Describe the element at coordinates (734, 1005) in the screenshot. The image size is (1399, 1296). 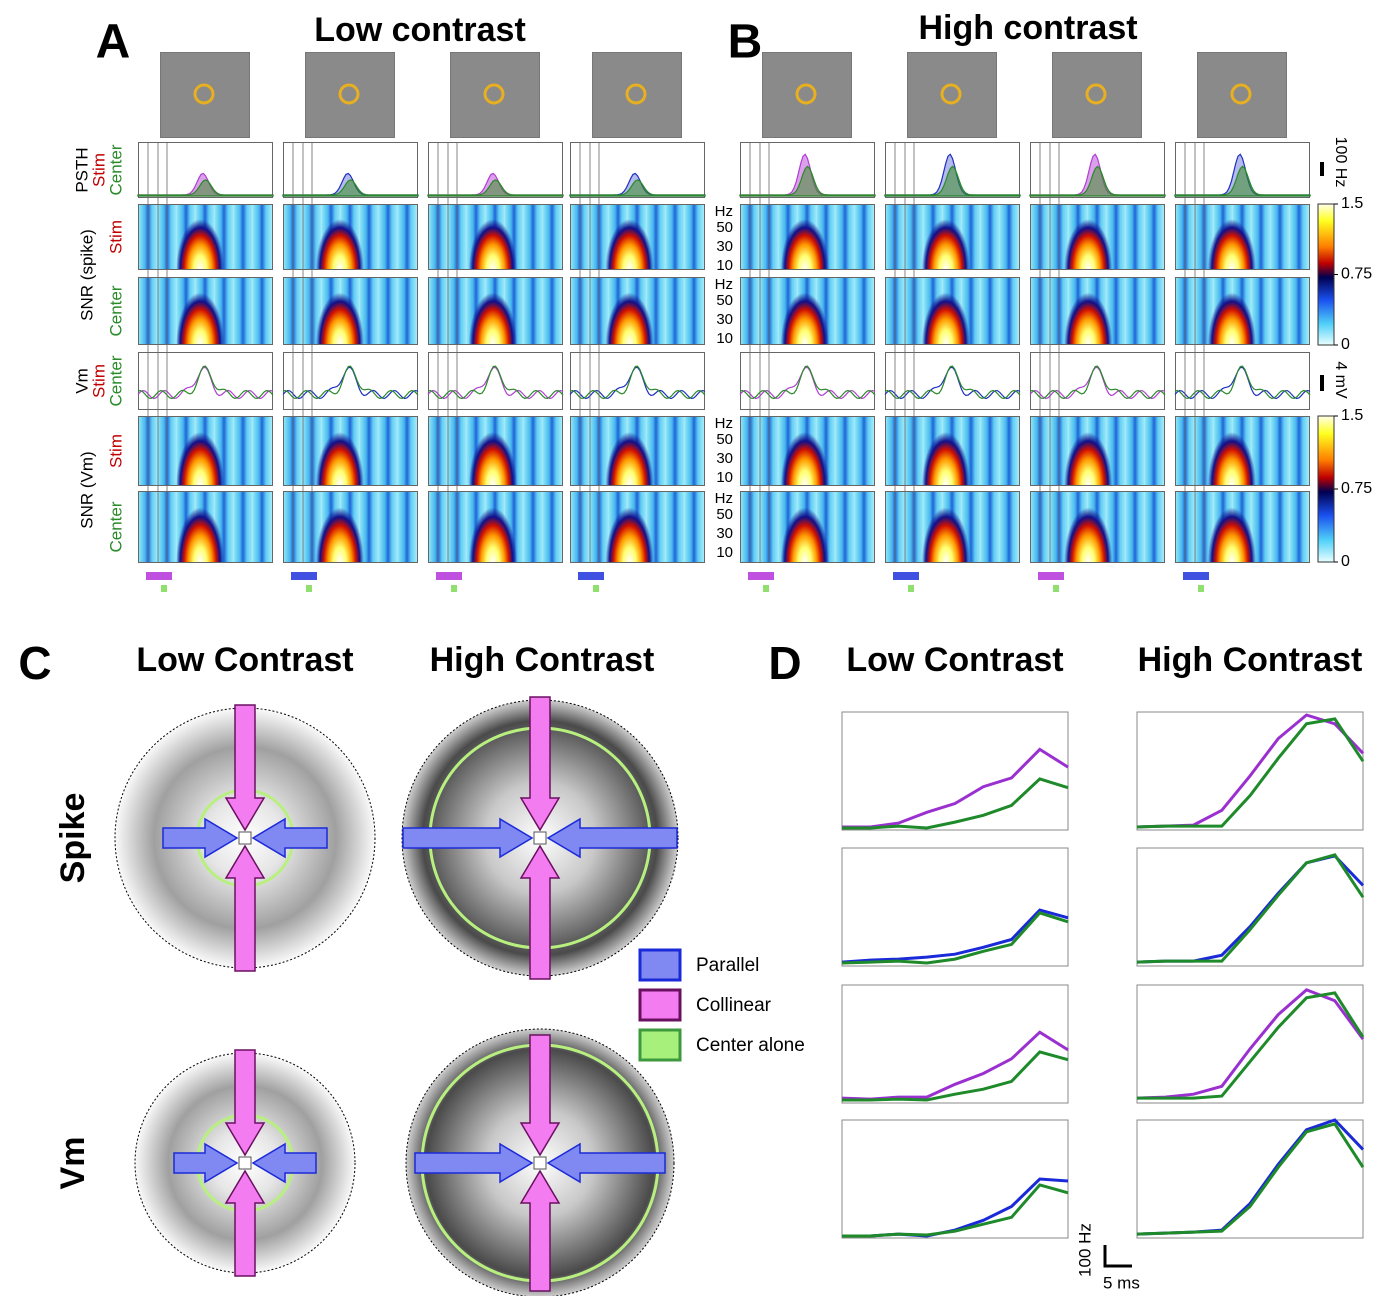
I see `legend-label: Collinear` at that location.